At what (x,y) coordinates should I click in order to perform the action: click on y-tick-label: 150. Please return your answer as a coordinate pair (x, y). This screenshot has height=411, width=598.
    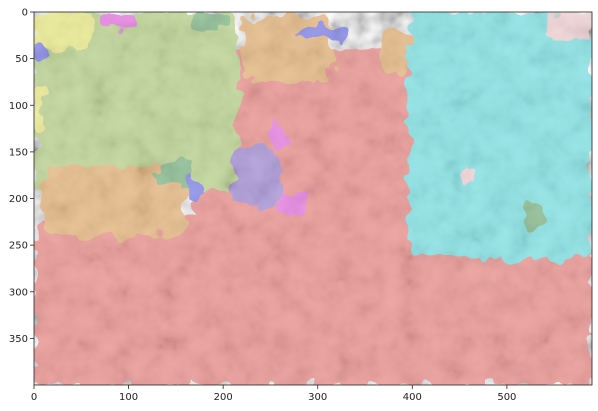
    Looking at the image, I should click on (18, 152).